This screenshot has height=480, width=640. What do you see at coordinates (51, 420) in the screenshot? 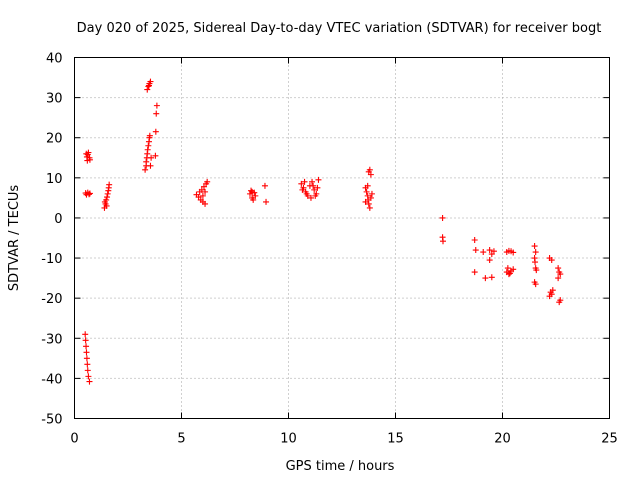
I see `y-tick-label: -50` at bounding box center [51, 420].